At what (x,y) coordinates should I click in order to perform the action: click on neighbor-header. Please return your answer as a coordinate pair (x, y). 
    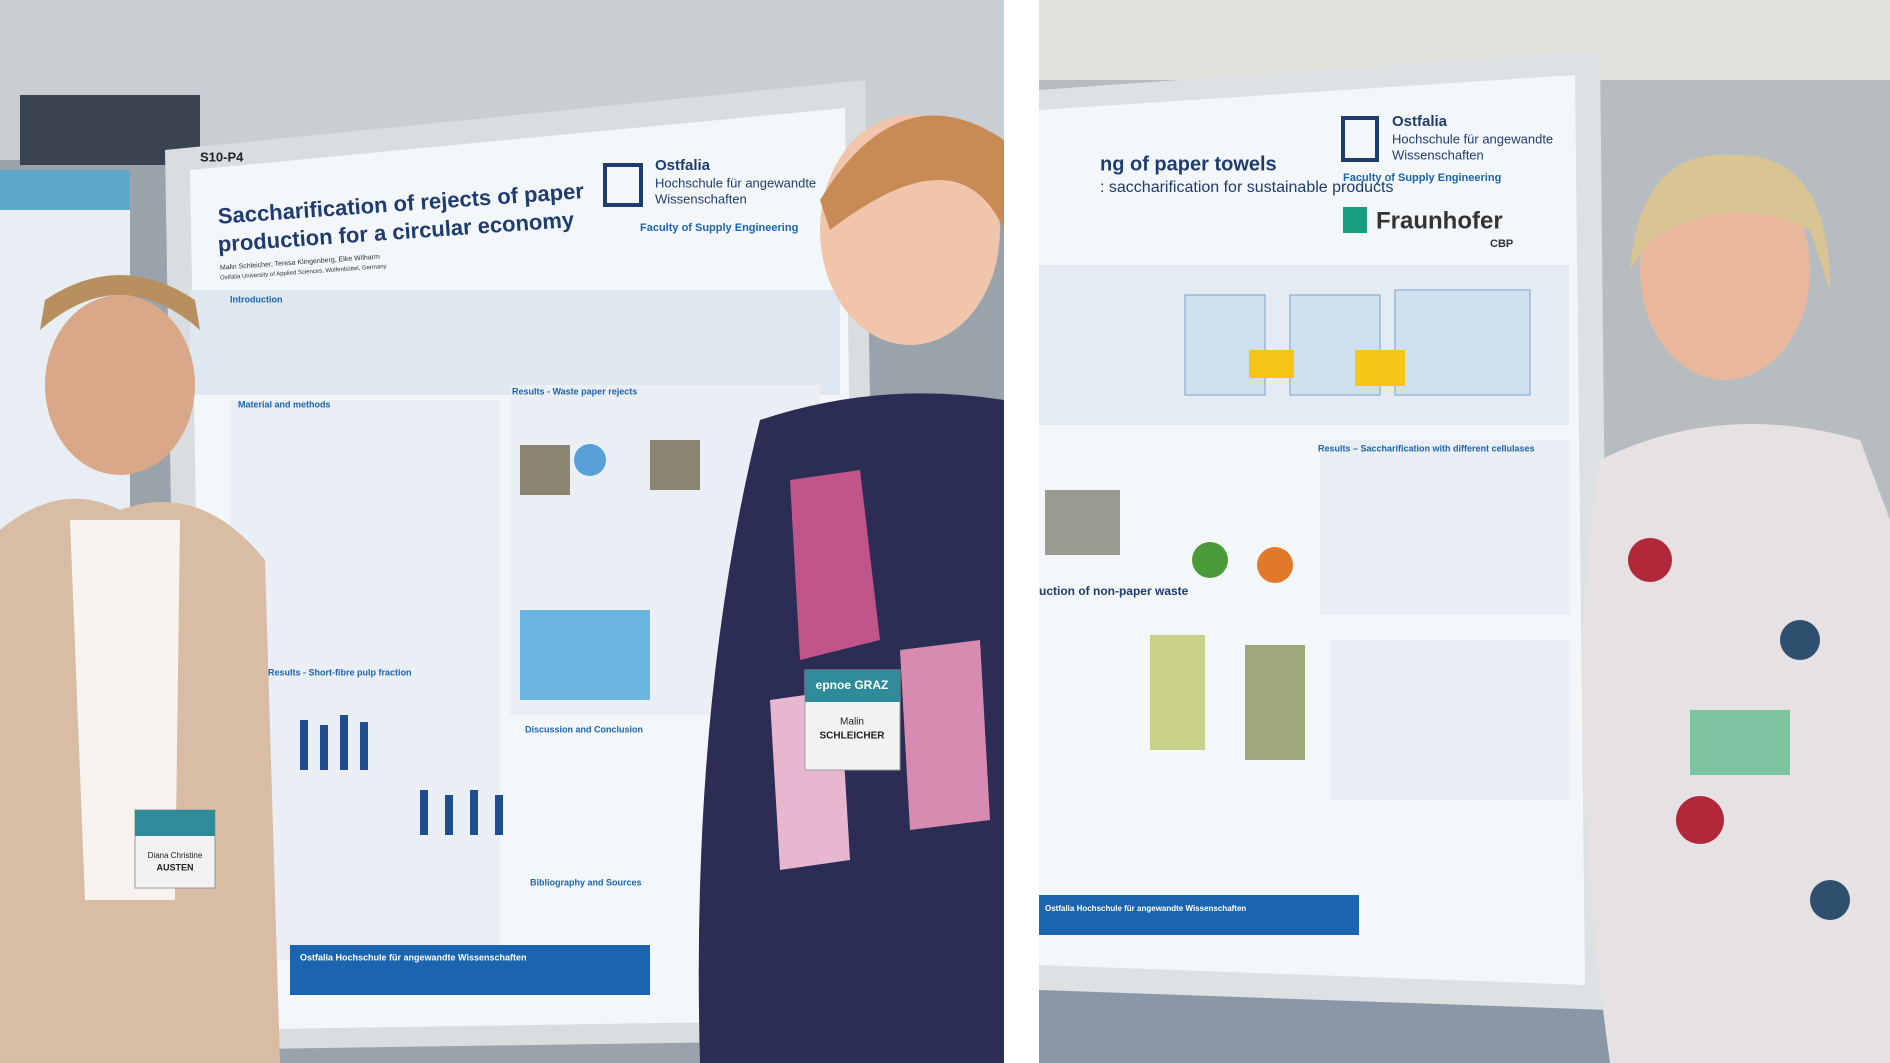
    Looking at the image, I should click on (65, 190).